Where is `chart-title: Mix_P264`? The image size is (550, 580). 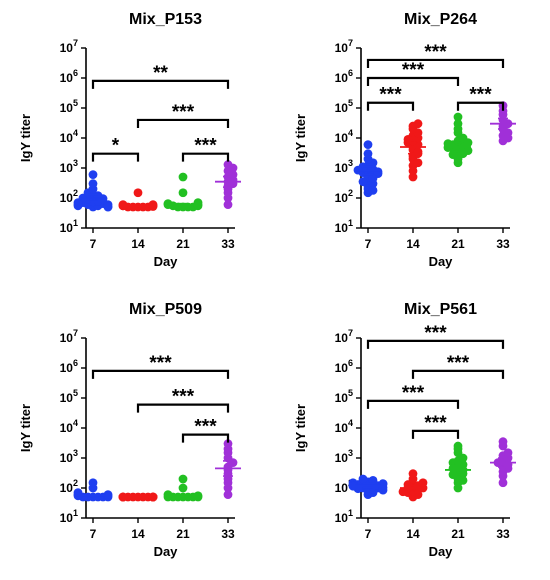
chart-title: Mix_P264 is located at coordinates (440, 19).